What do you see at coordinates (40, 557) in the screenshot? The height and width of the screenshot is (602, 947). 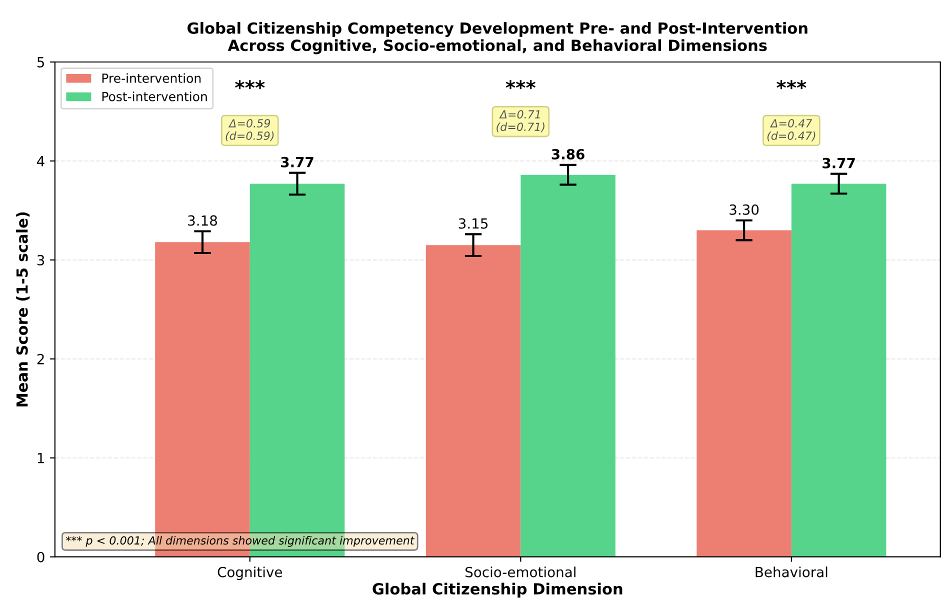 I see `y-tick-label: 0` at bounding box center [40, 557].